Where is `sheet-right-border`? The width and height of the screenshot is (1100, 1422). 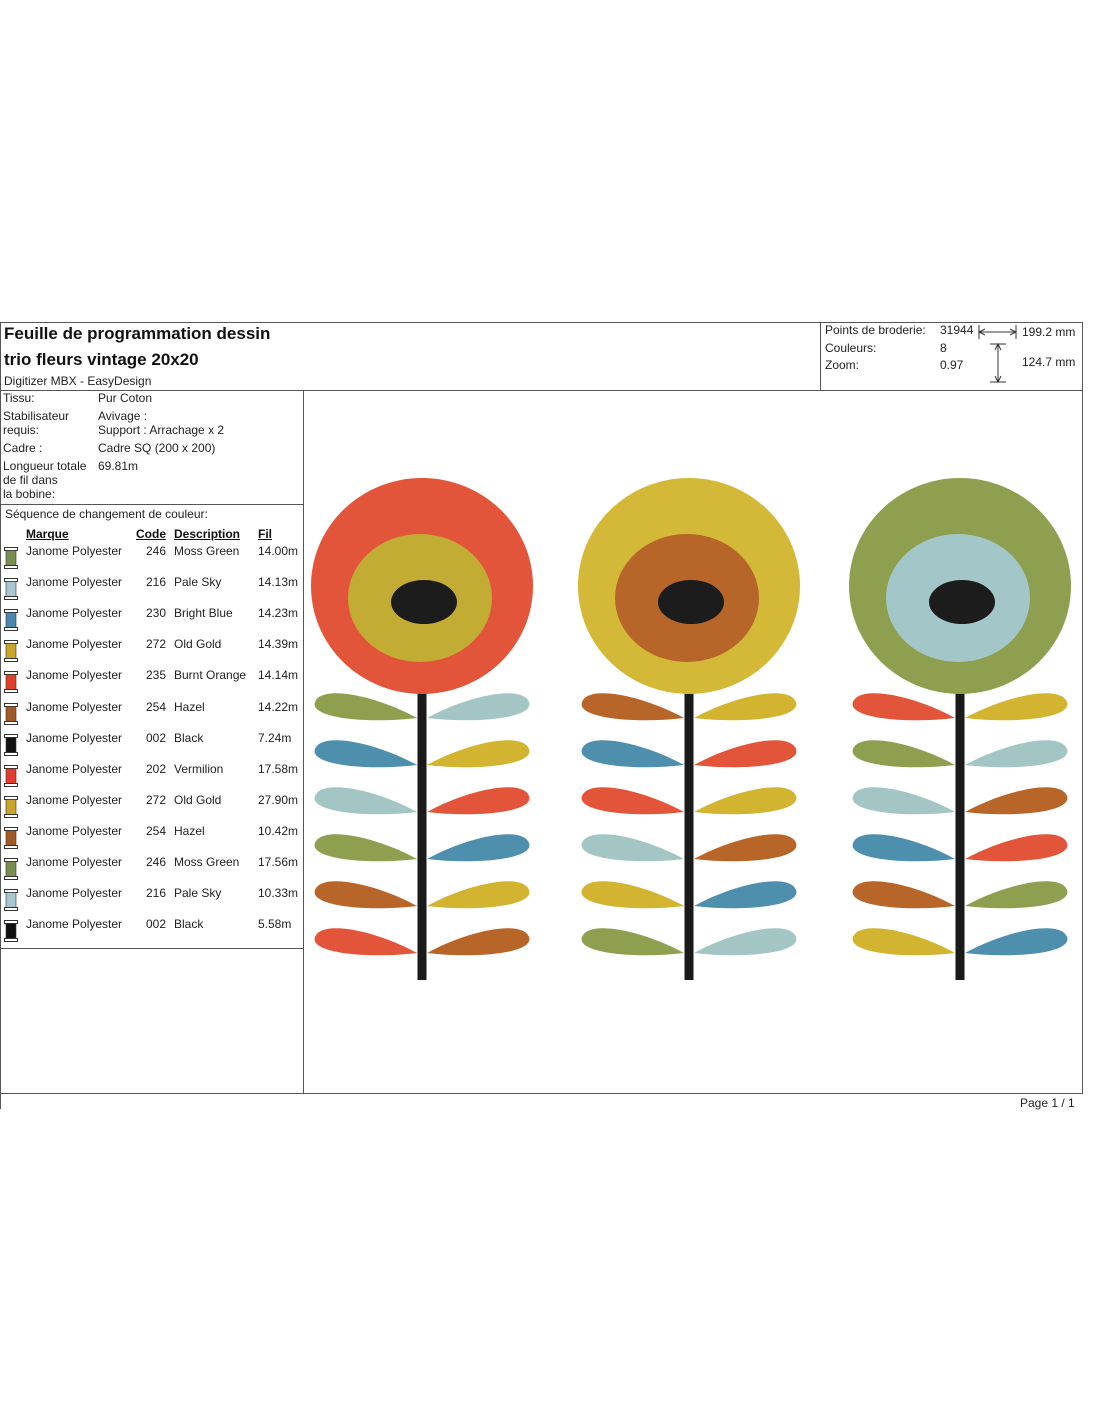 sheet-right-border is located at coordinates (1082, 707).